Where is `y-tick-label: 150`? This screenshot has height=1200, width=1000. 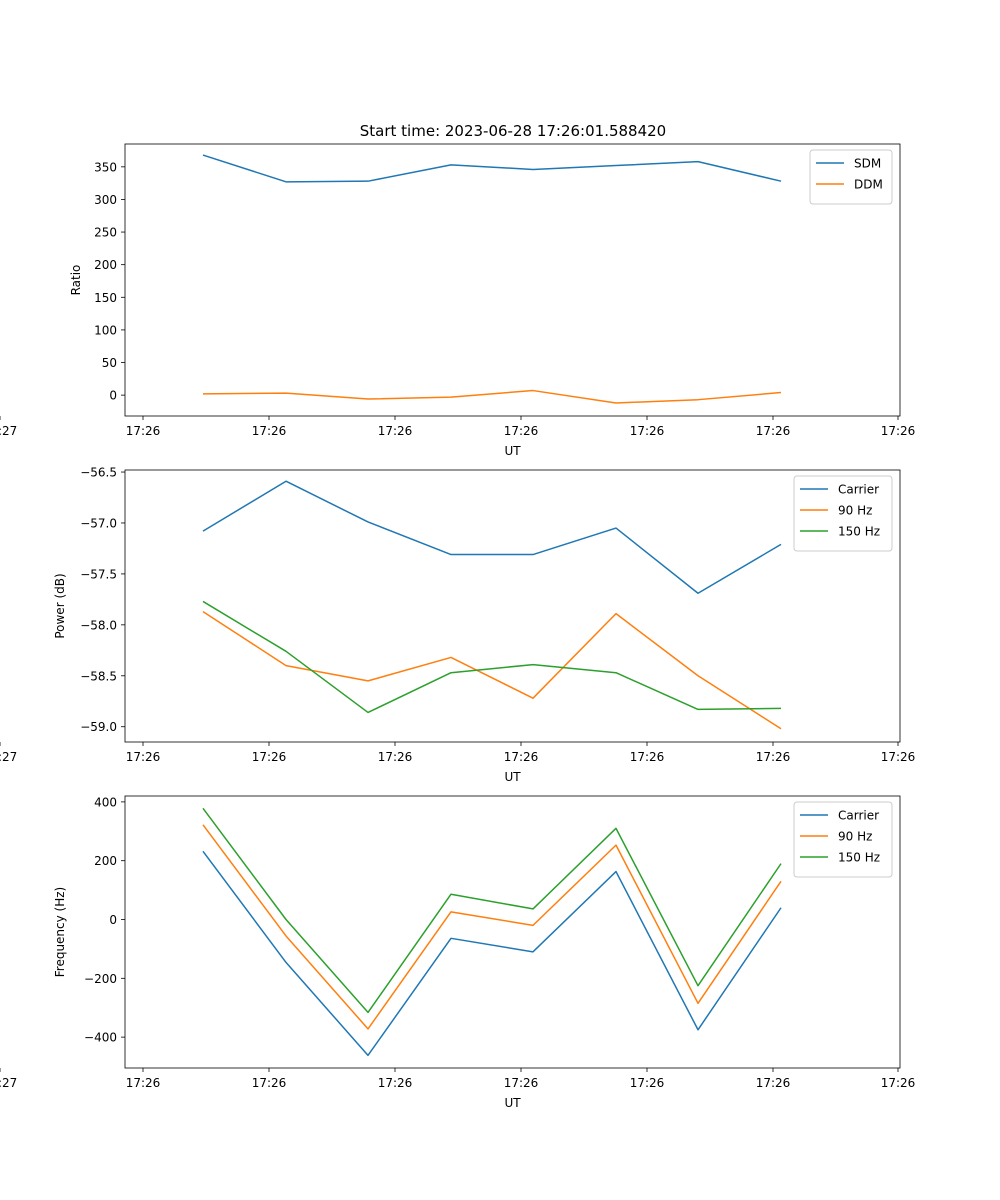 y-tick-label: 150 is located at coordinates (105, 298).